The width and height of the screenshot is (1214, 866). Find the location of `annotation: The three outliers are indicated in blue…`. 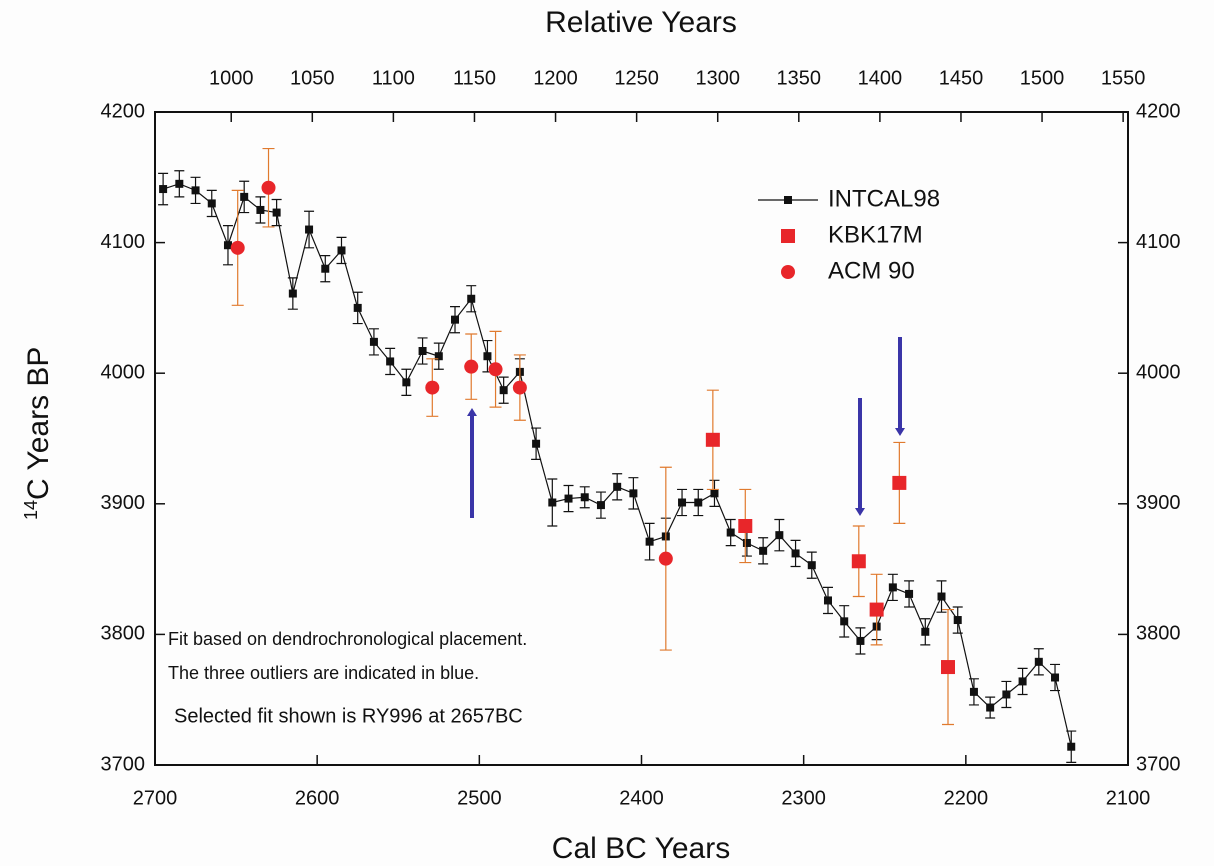

annotation: The three outliers are indicated in blue… is located at coordinates (323, 673).